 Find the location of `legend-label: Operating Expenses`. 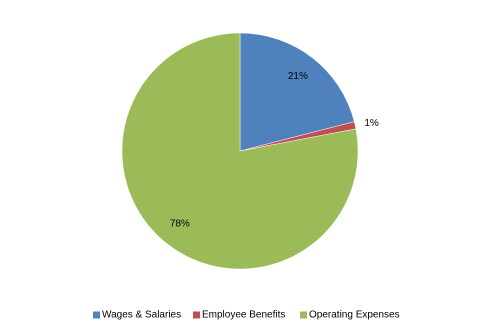

legend-label: Operating Expenses is located at coordinates (354, 315).